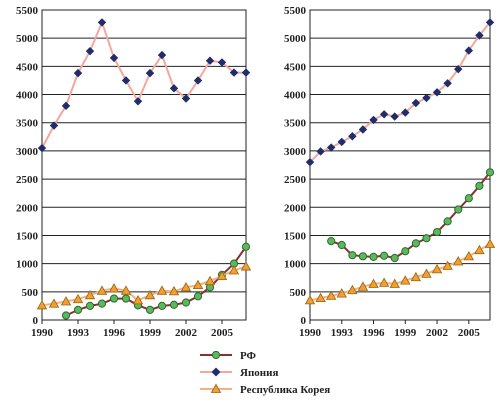 Image resolution: width=500 pixels, height=402 pixels. I want to click on point-japan-left-2005, so click(222, 62).